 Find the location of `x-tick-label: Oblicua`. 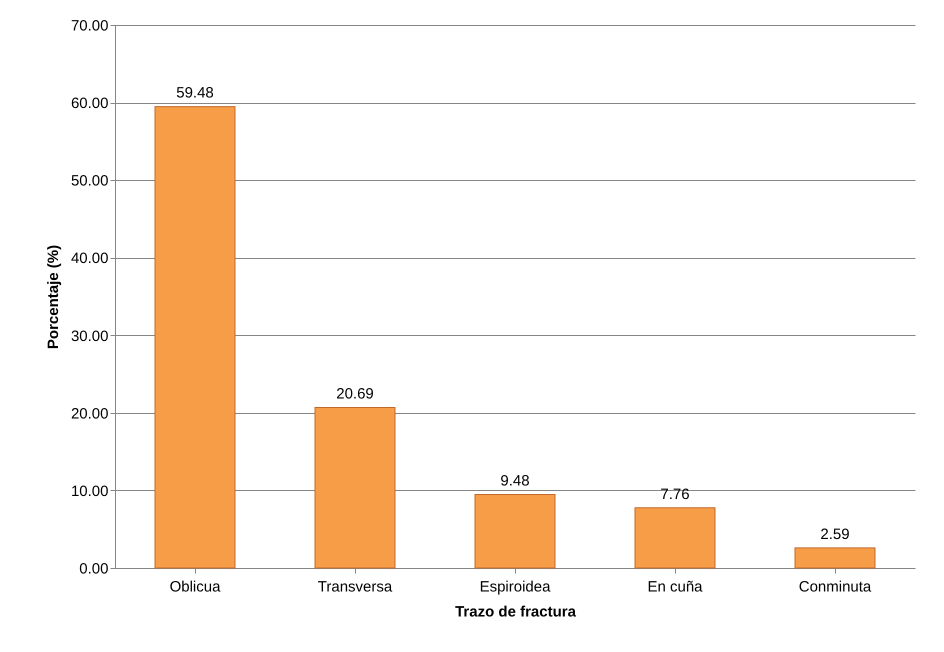

x-tick-label: Oblicua is located at coordinates (196, 587).